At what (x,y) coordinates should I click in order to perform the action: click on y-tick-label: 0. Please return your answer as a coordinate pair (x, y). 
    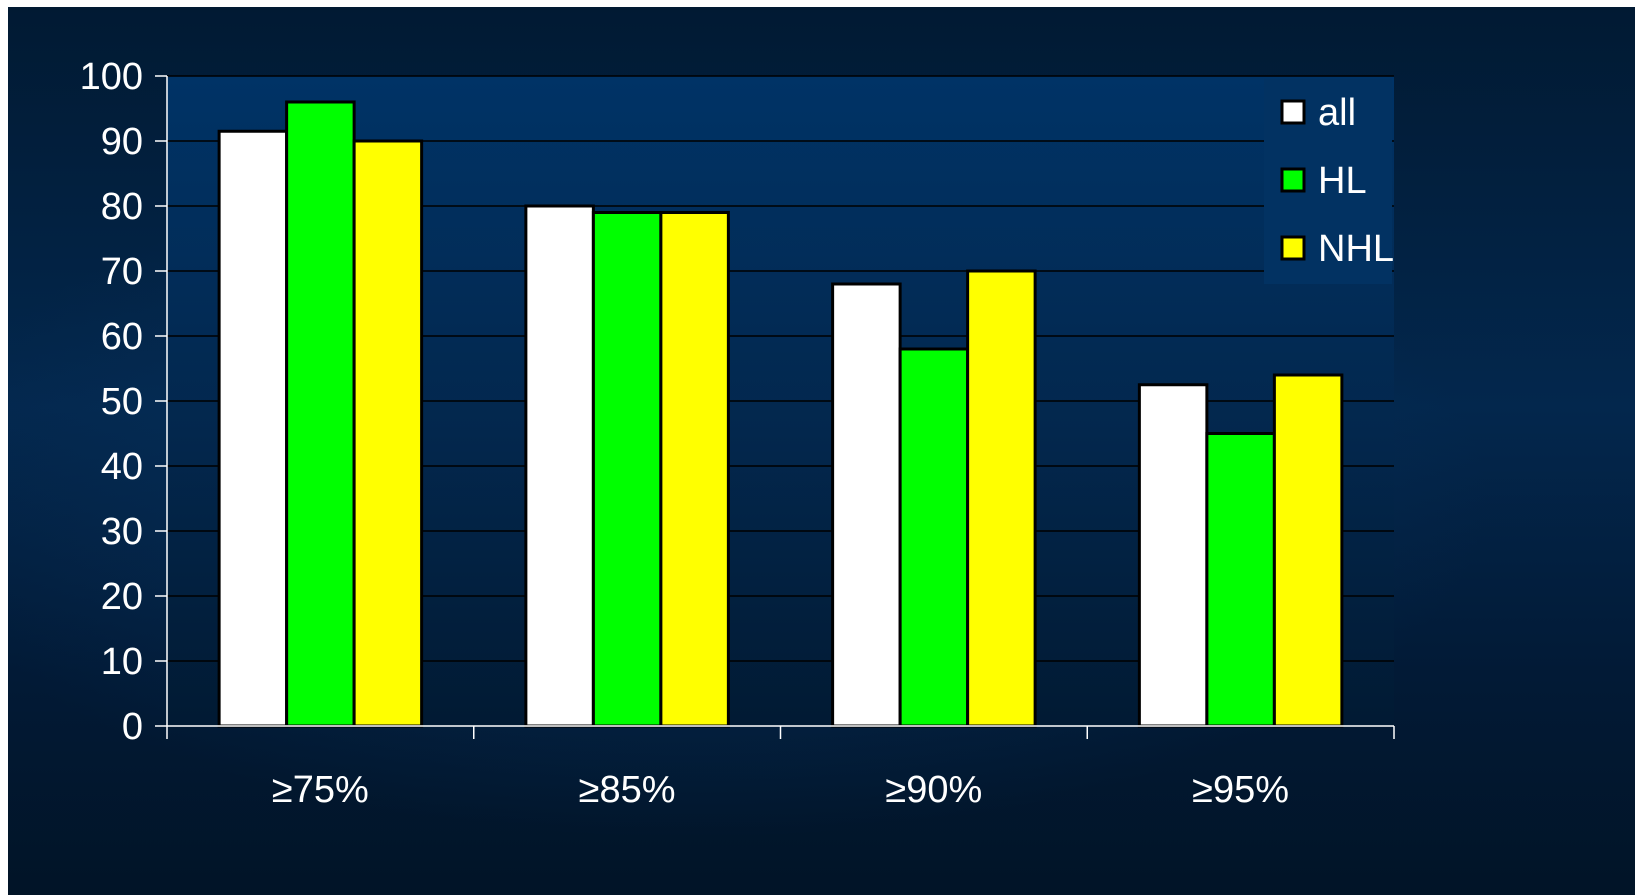
    Looking at the image, I should click on (132, 727).